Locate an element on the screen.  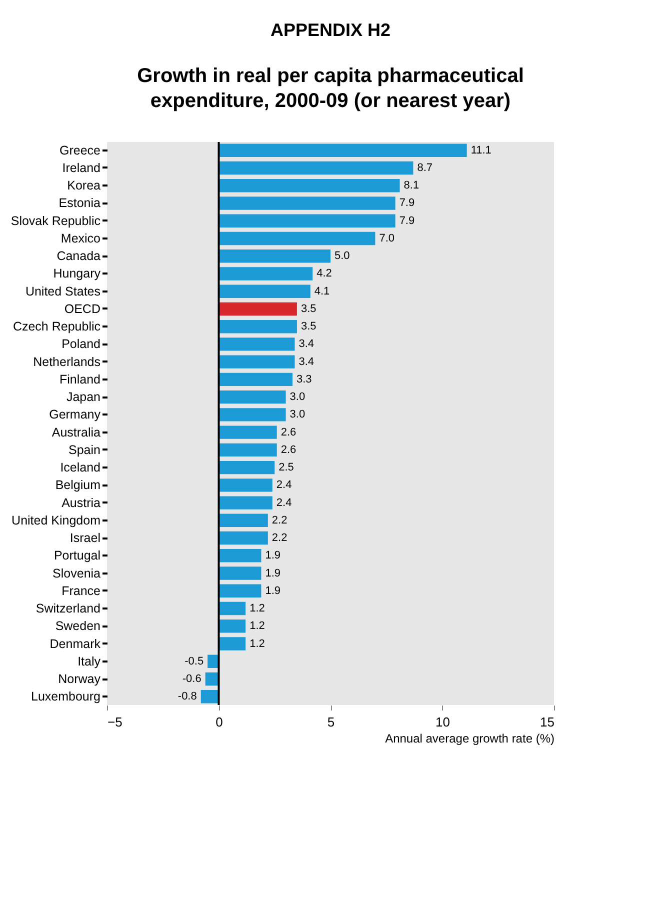
y-tick-label: Australia is located at coordinates (76, 432).